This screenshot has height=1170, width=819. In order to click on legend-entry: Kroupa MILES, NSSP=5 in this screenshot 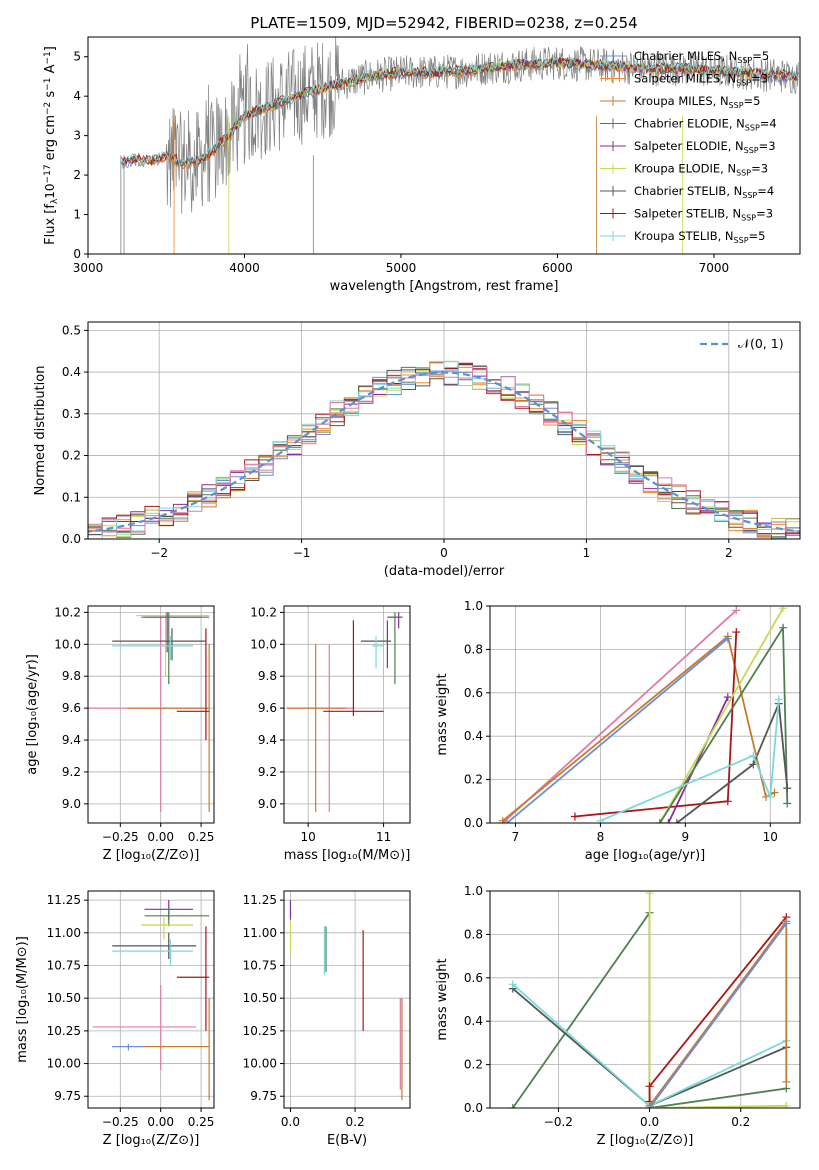, I will do `click(697, 102)`.